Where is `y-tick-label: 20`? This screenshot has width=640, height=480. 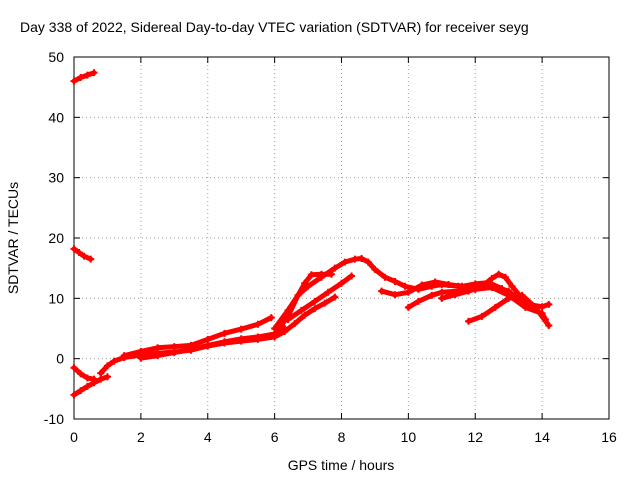
y-tick-label: 20 is located at coordinates (56, 238).